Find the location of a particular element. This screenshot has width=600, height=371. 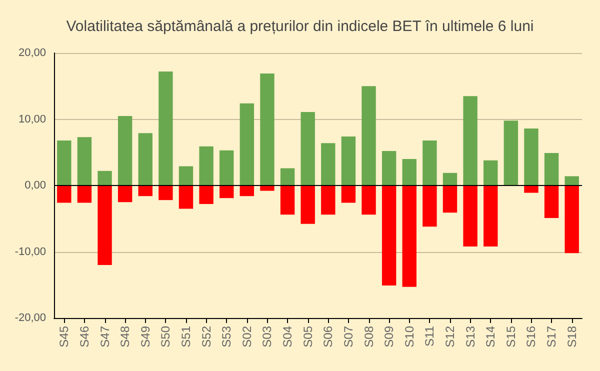

x-tick-label: S51 is located at coordinates (186, 337).